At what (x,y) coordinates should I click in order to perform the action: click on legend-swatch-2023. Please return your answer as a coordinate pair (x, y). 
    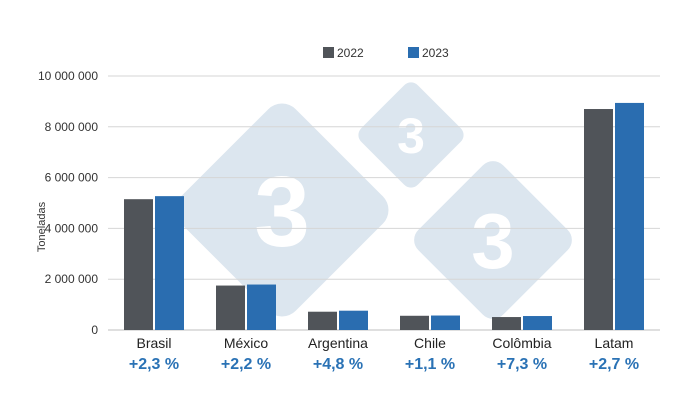
    Looking at the image, I should click on (413, 52).